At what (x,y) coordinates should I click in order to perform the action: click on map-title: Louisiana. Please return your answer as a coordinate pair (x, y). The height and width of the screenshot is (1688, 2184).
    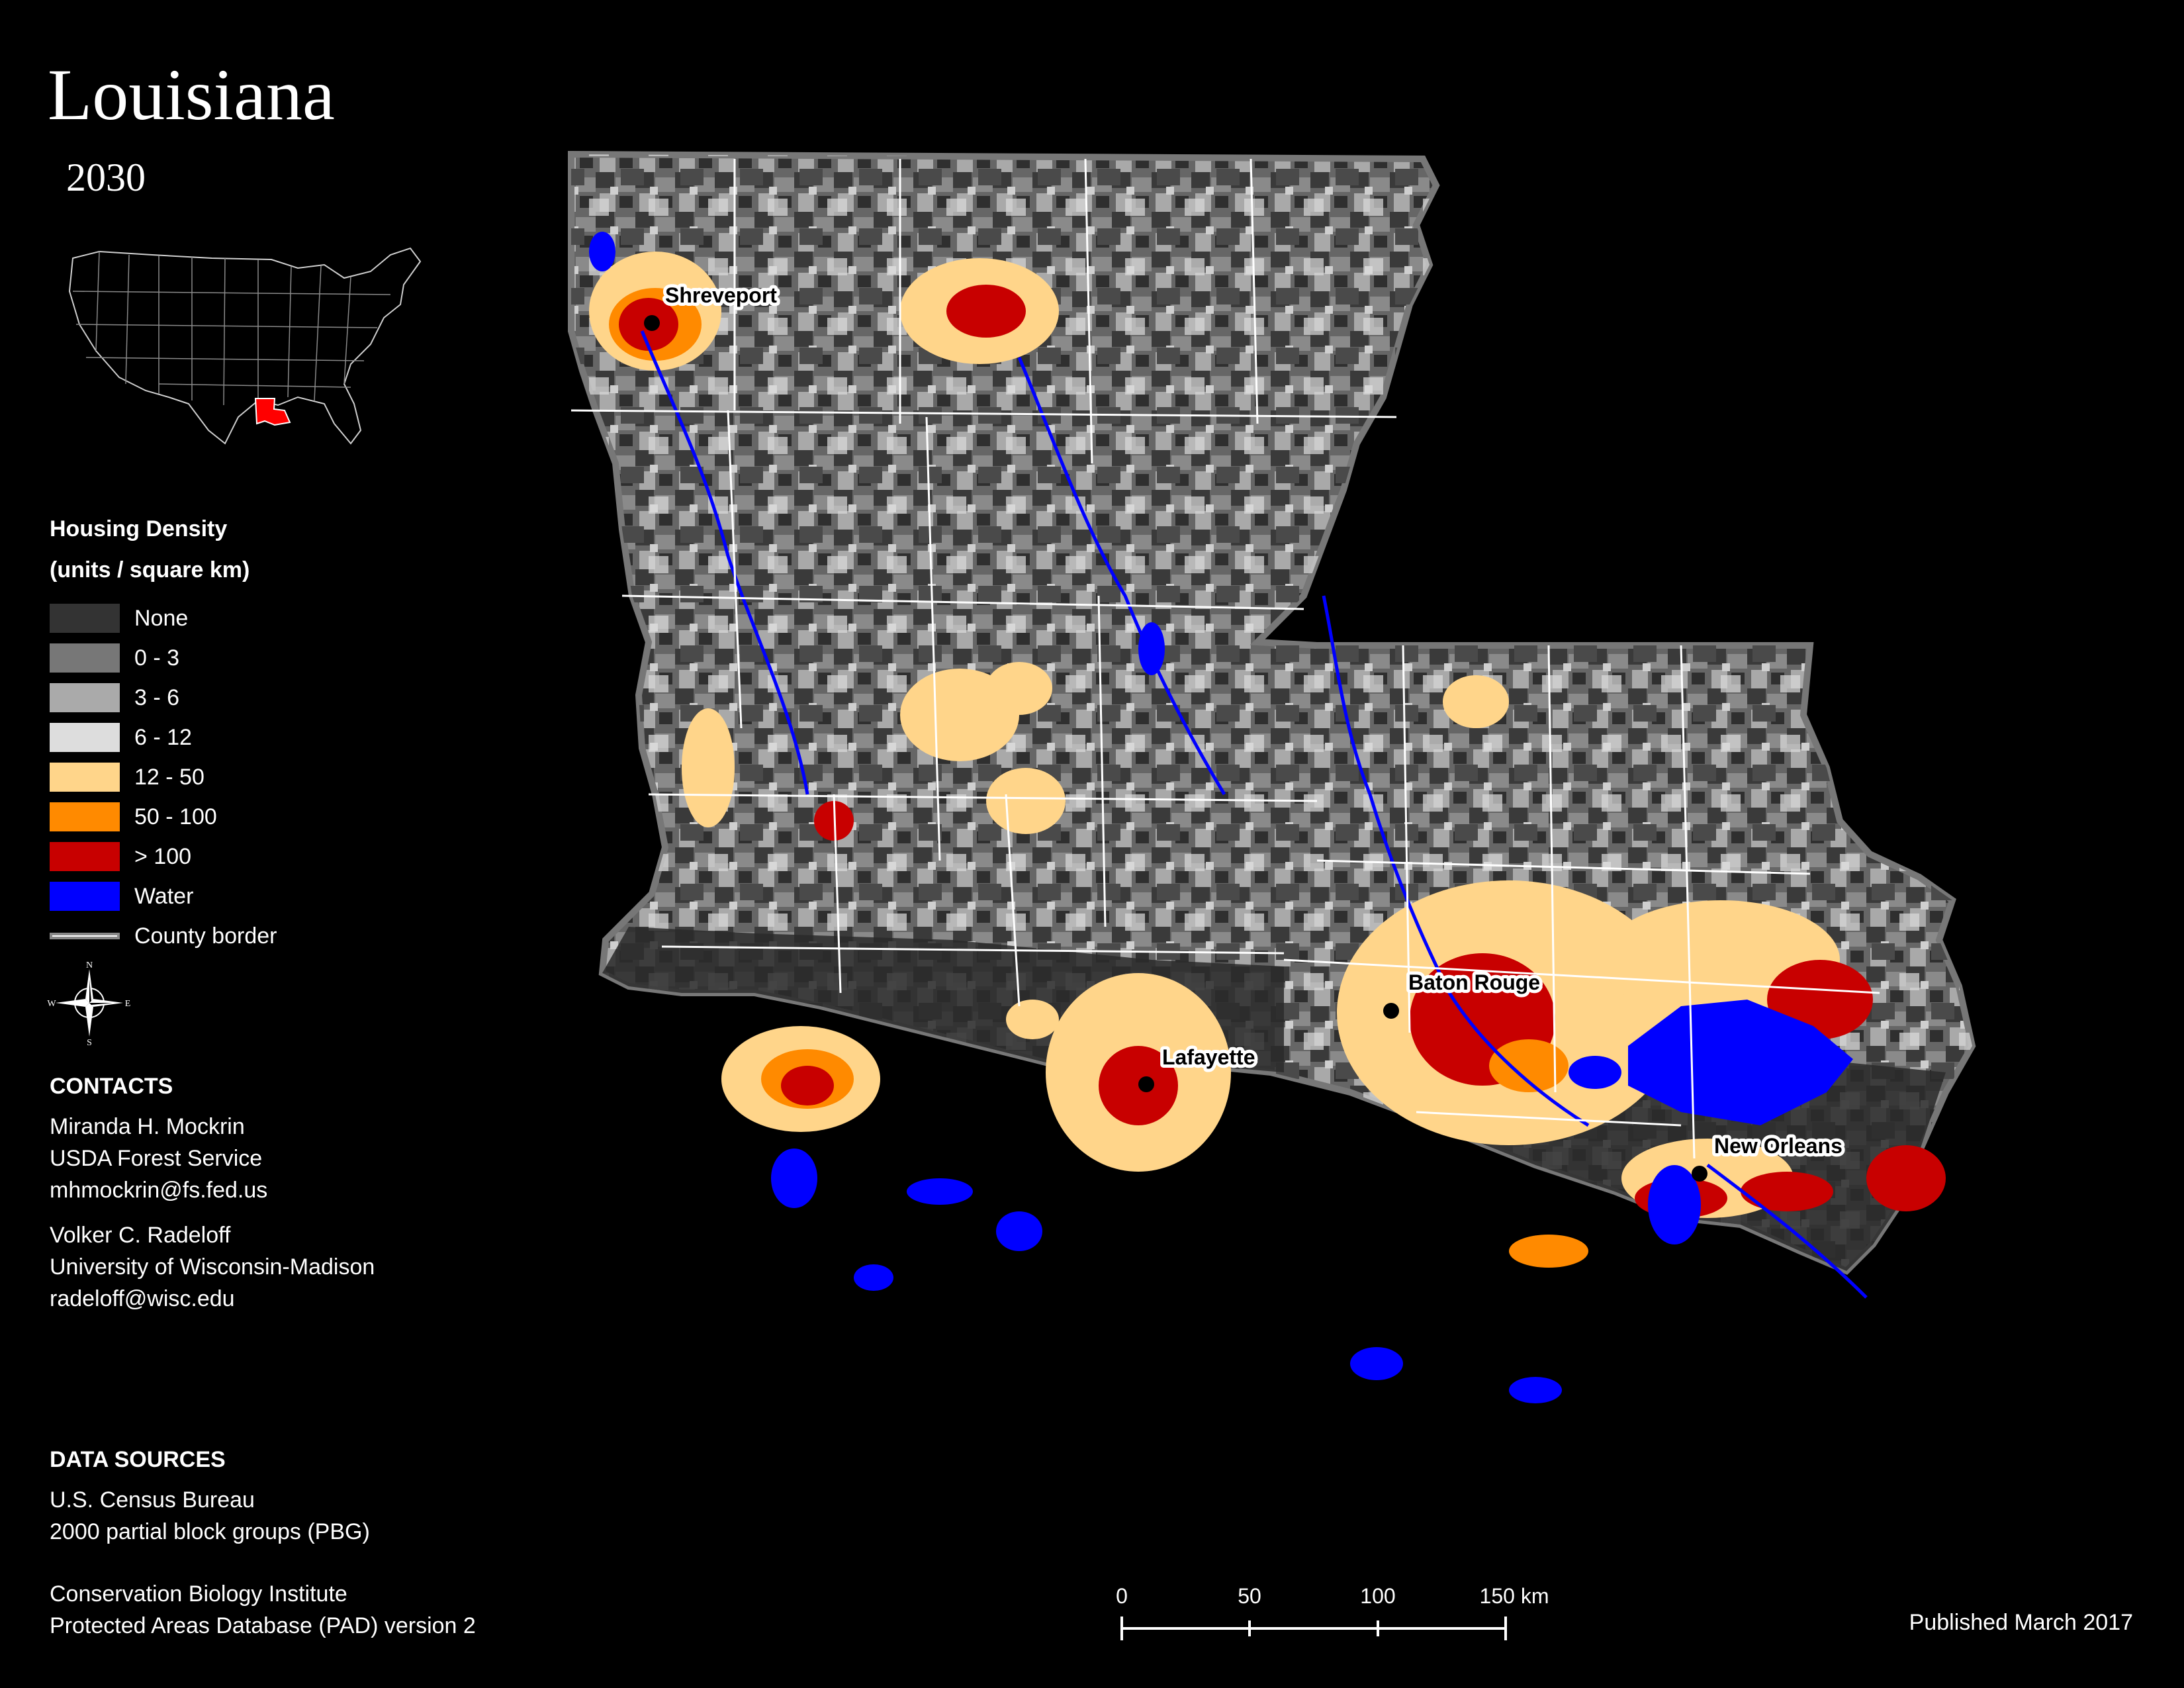
    Looking at the image, I should click on (192, 94).